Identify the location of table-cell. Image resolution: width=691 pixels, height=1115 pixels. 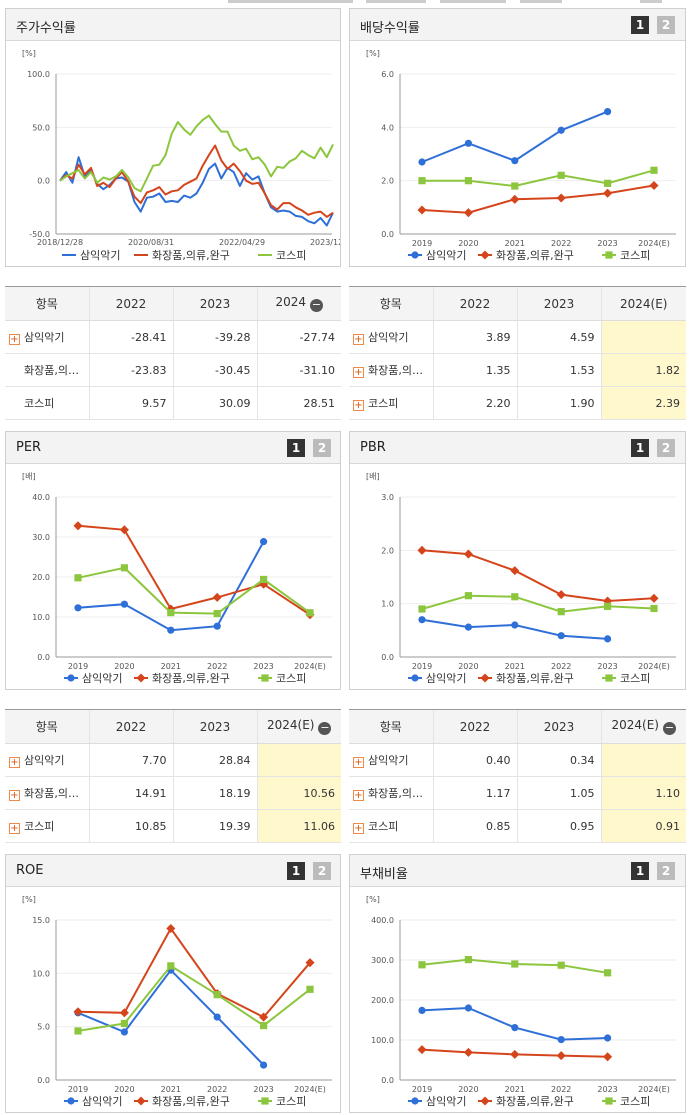
(298, 760).